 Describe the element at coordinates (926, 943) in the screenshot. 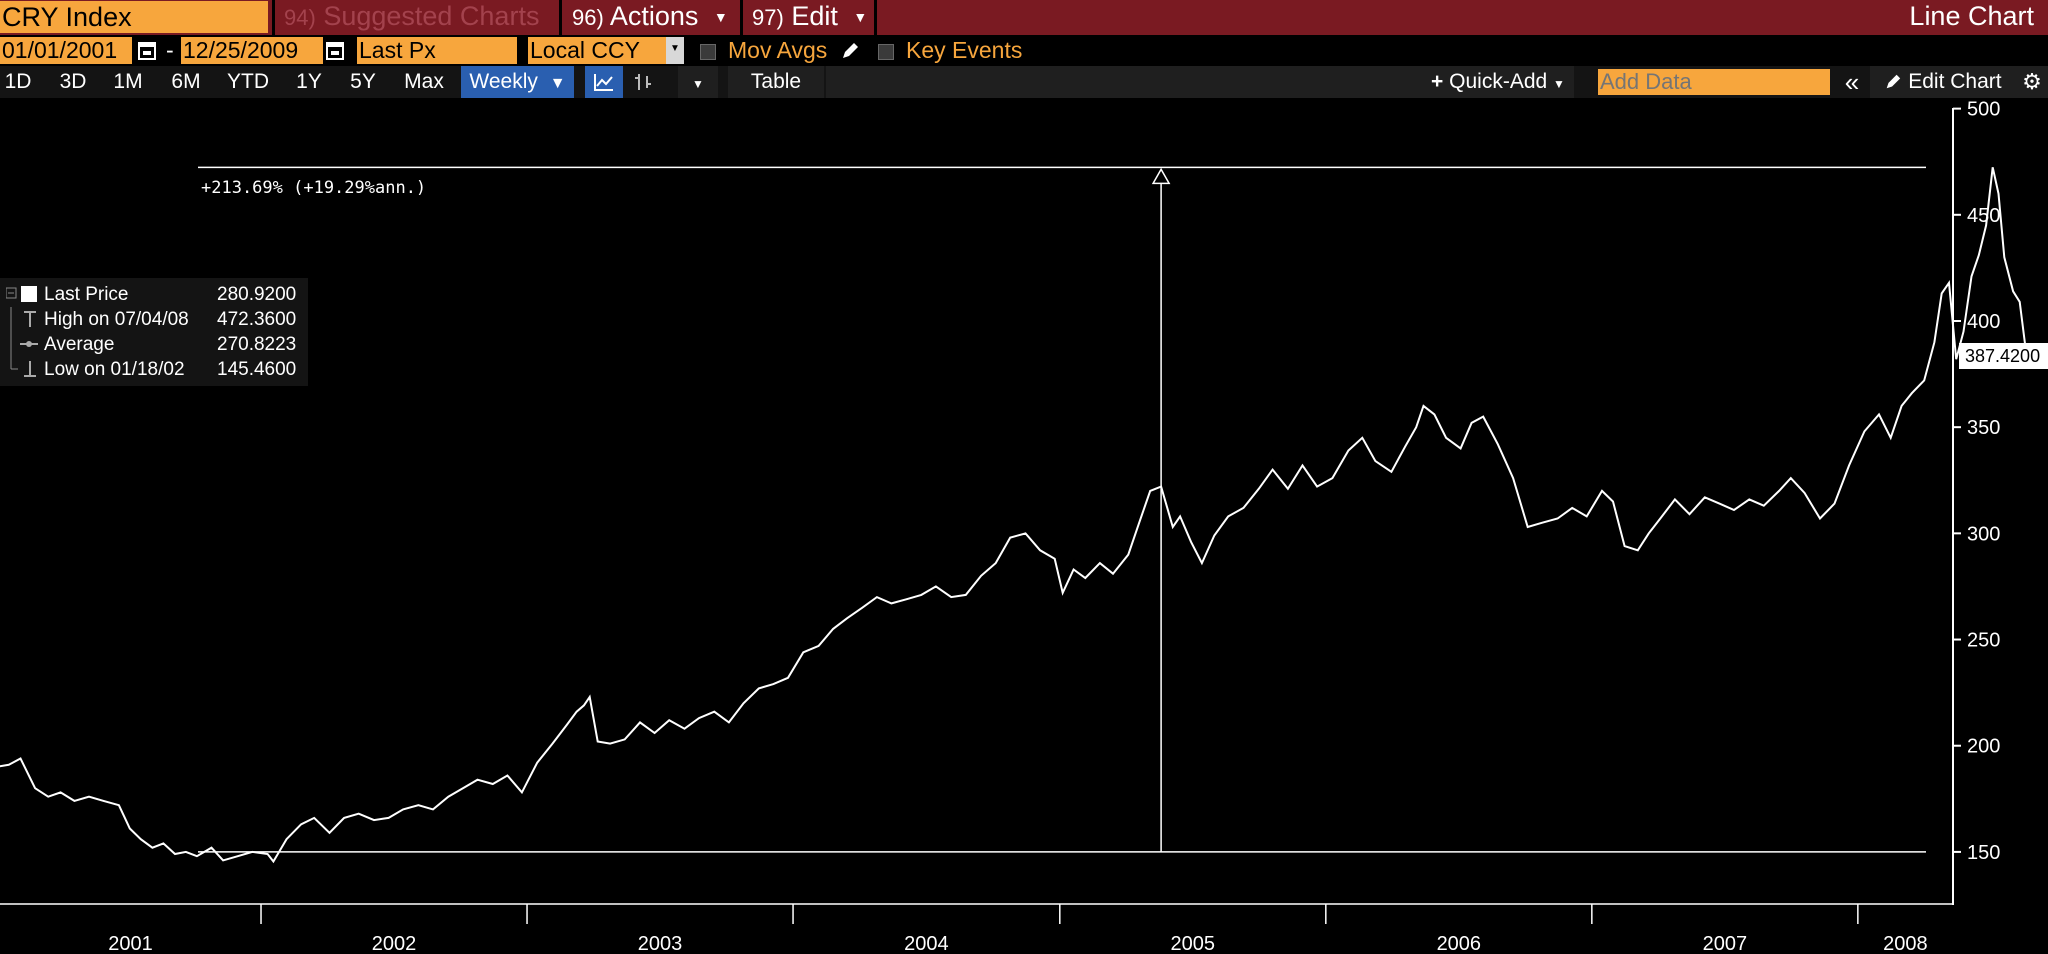

I see `x-tick-label: 2004` at that location.